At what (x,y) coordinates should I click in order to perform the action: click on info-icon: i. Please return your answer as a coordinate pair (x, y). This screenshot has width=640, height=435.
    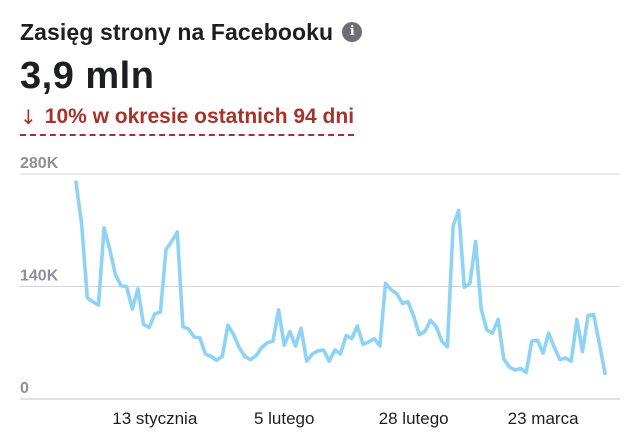
    Looking at the image, I should click on (352, 32).